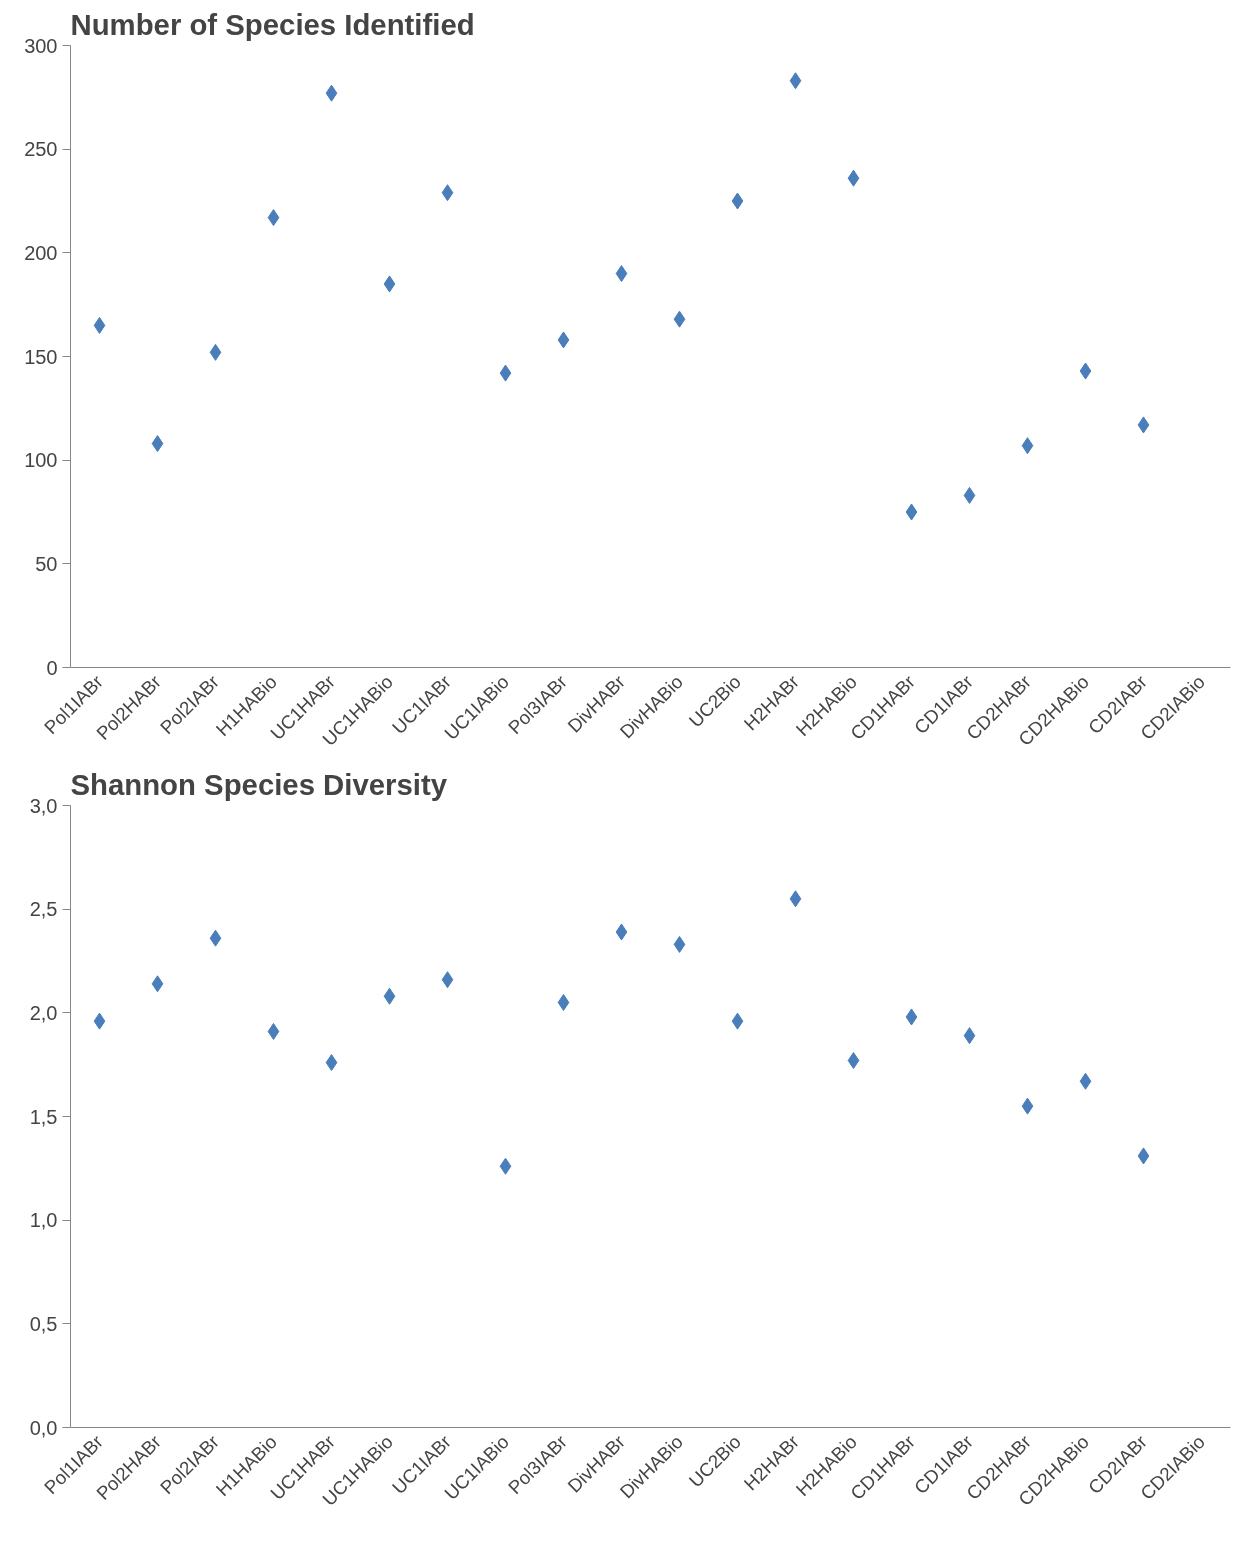  What do you see at coordinates (43, 1323) in the screenshot?
I see `y-tick-label: 0,5` at bounding box center [43, 1323].